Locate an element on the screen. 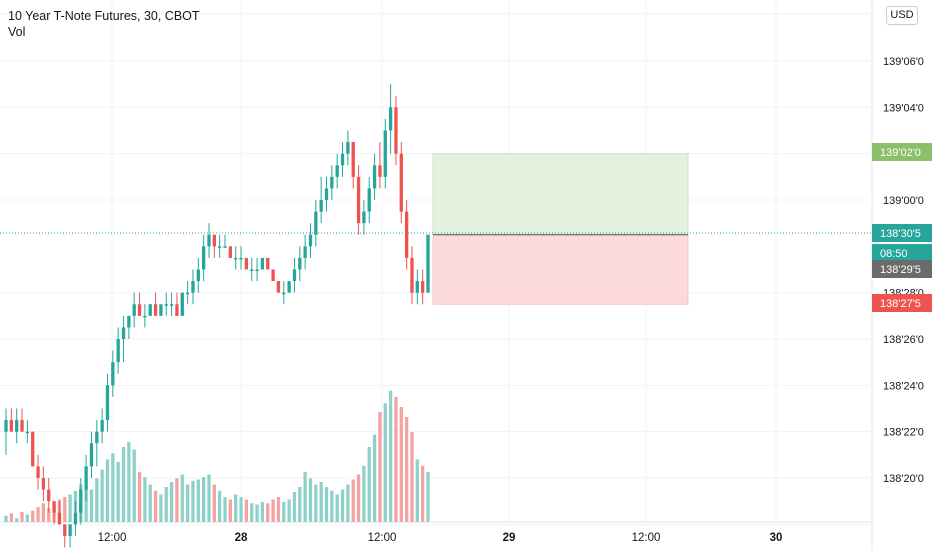 This screenshot has height=555, width=932. chart-header: 10 Year T-Note Futures, 30, CBOT Vol is located at coordinates (104, 24).